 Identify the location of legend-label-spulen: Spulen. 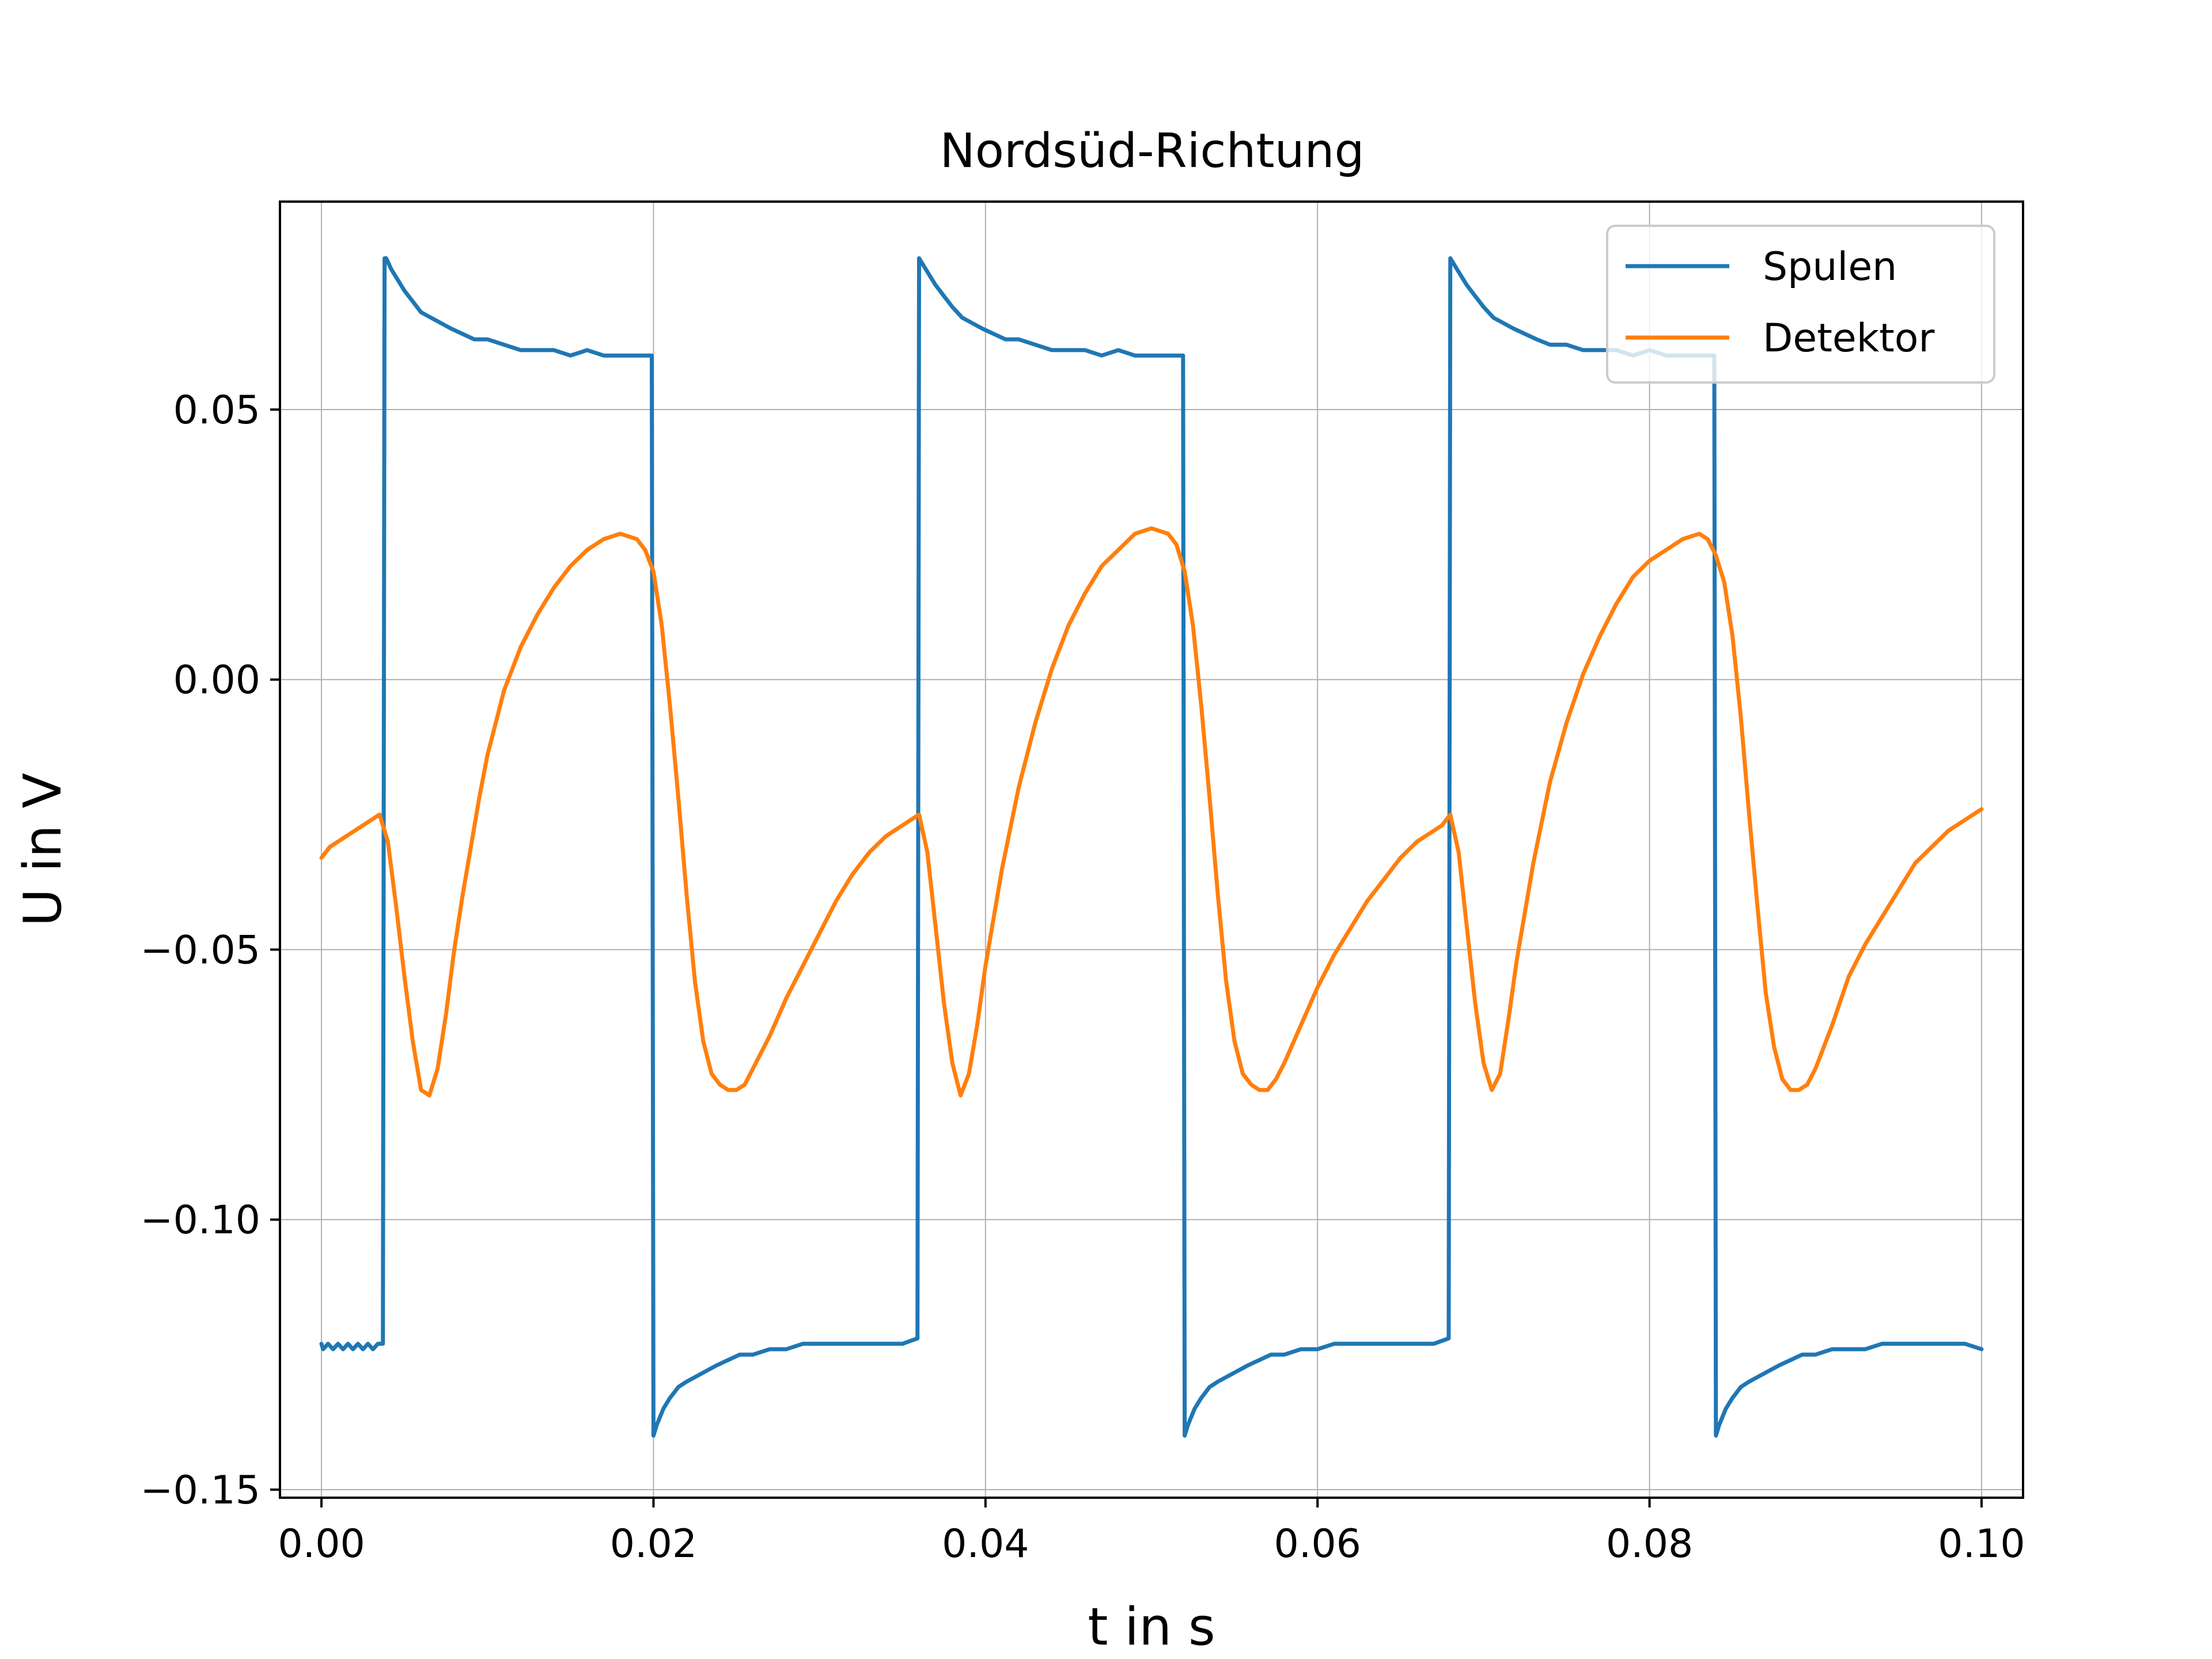
(1830, 267).